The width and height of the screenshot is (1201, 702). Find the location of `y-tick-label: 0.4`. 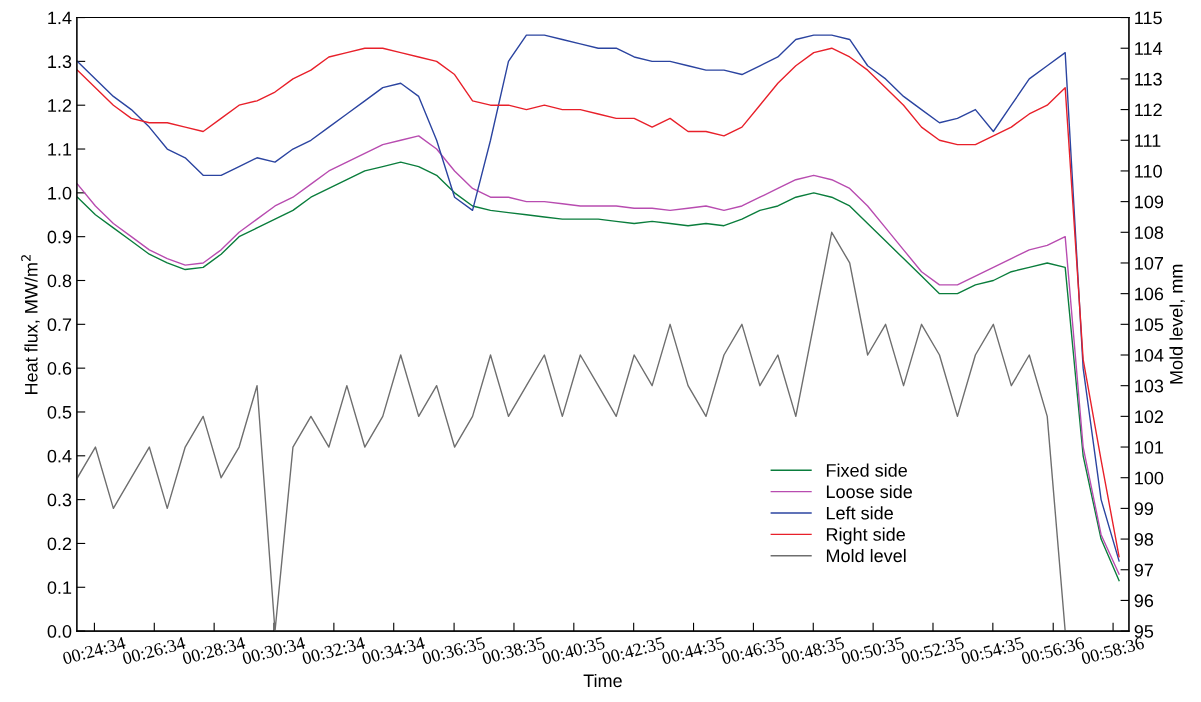

y-tick-label: 0.4 is located at coordinates (59, 456).